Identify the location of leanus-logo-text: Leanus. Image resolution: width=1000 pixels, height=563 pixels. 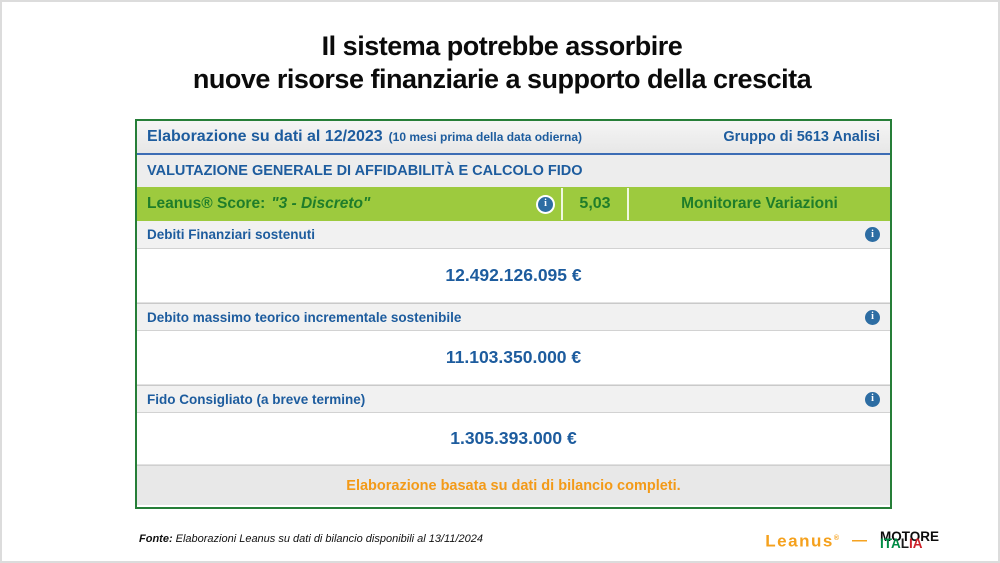
(799, 541).